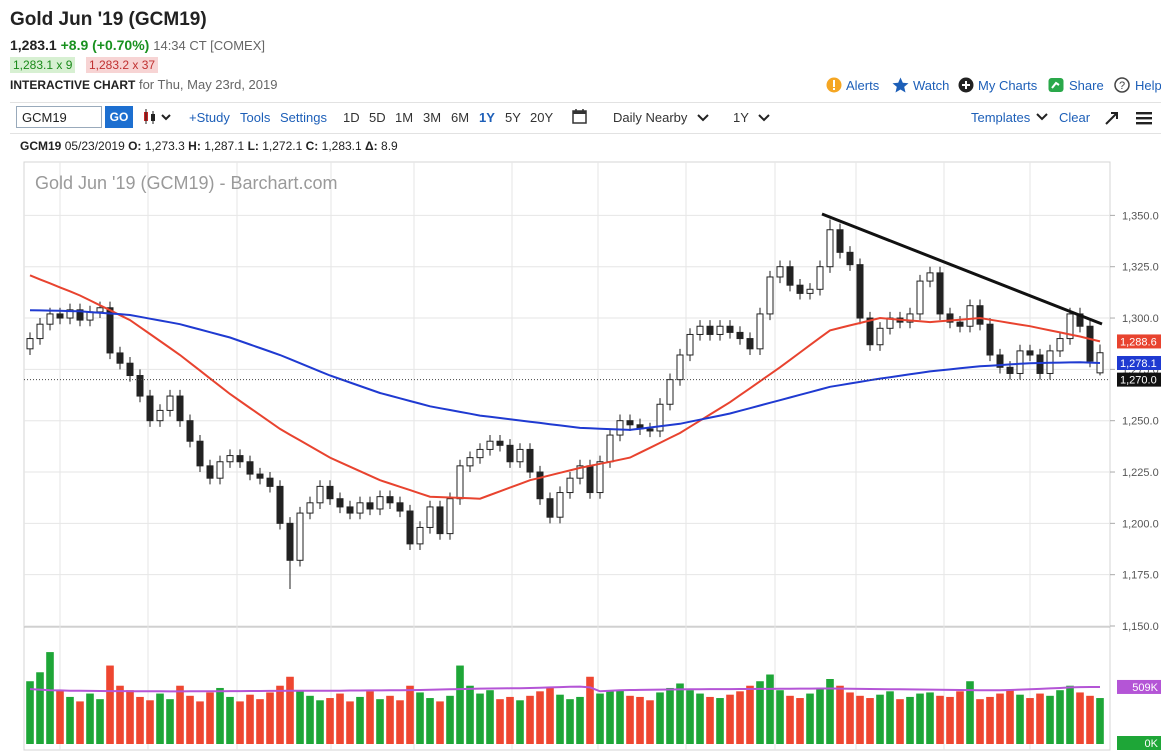 Image resolution: width=1161 pixels, height=752 pixels. Describe the element at coordinates (1112, 118) in the screenshot. I see `expand-button` at that location.